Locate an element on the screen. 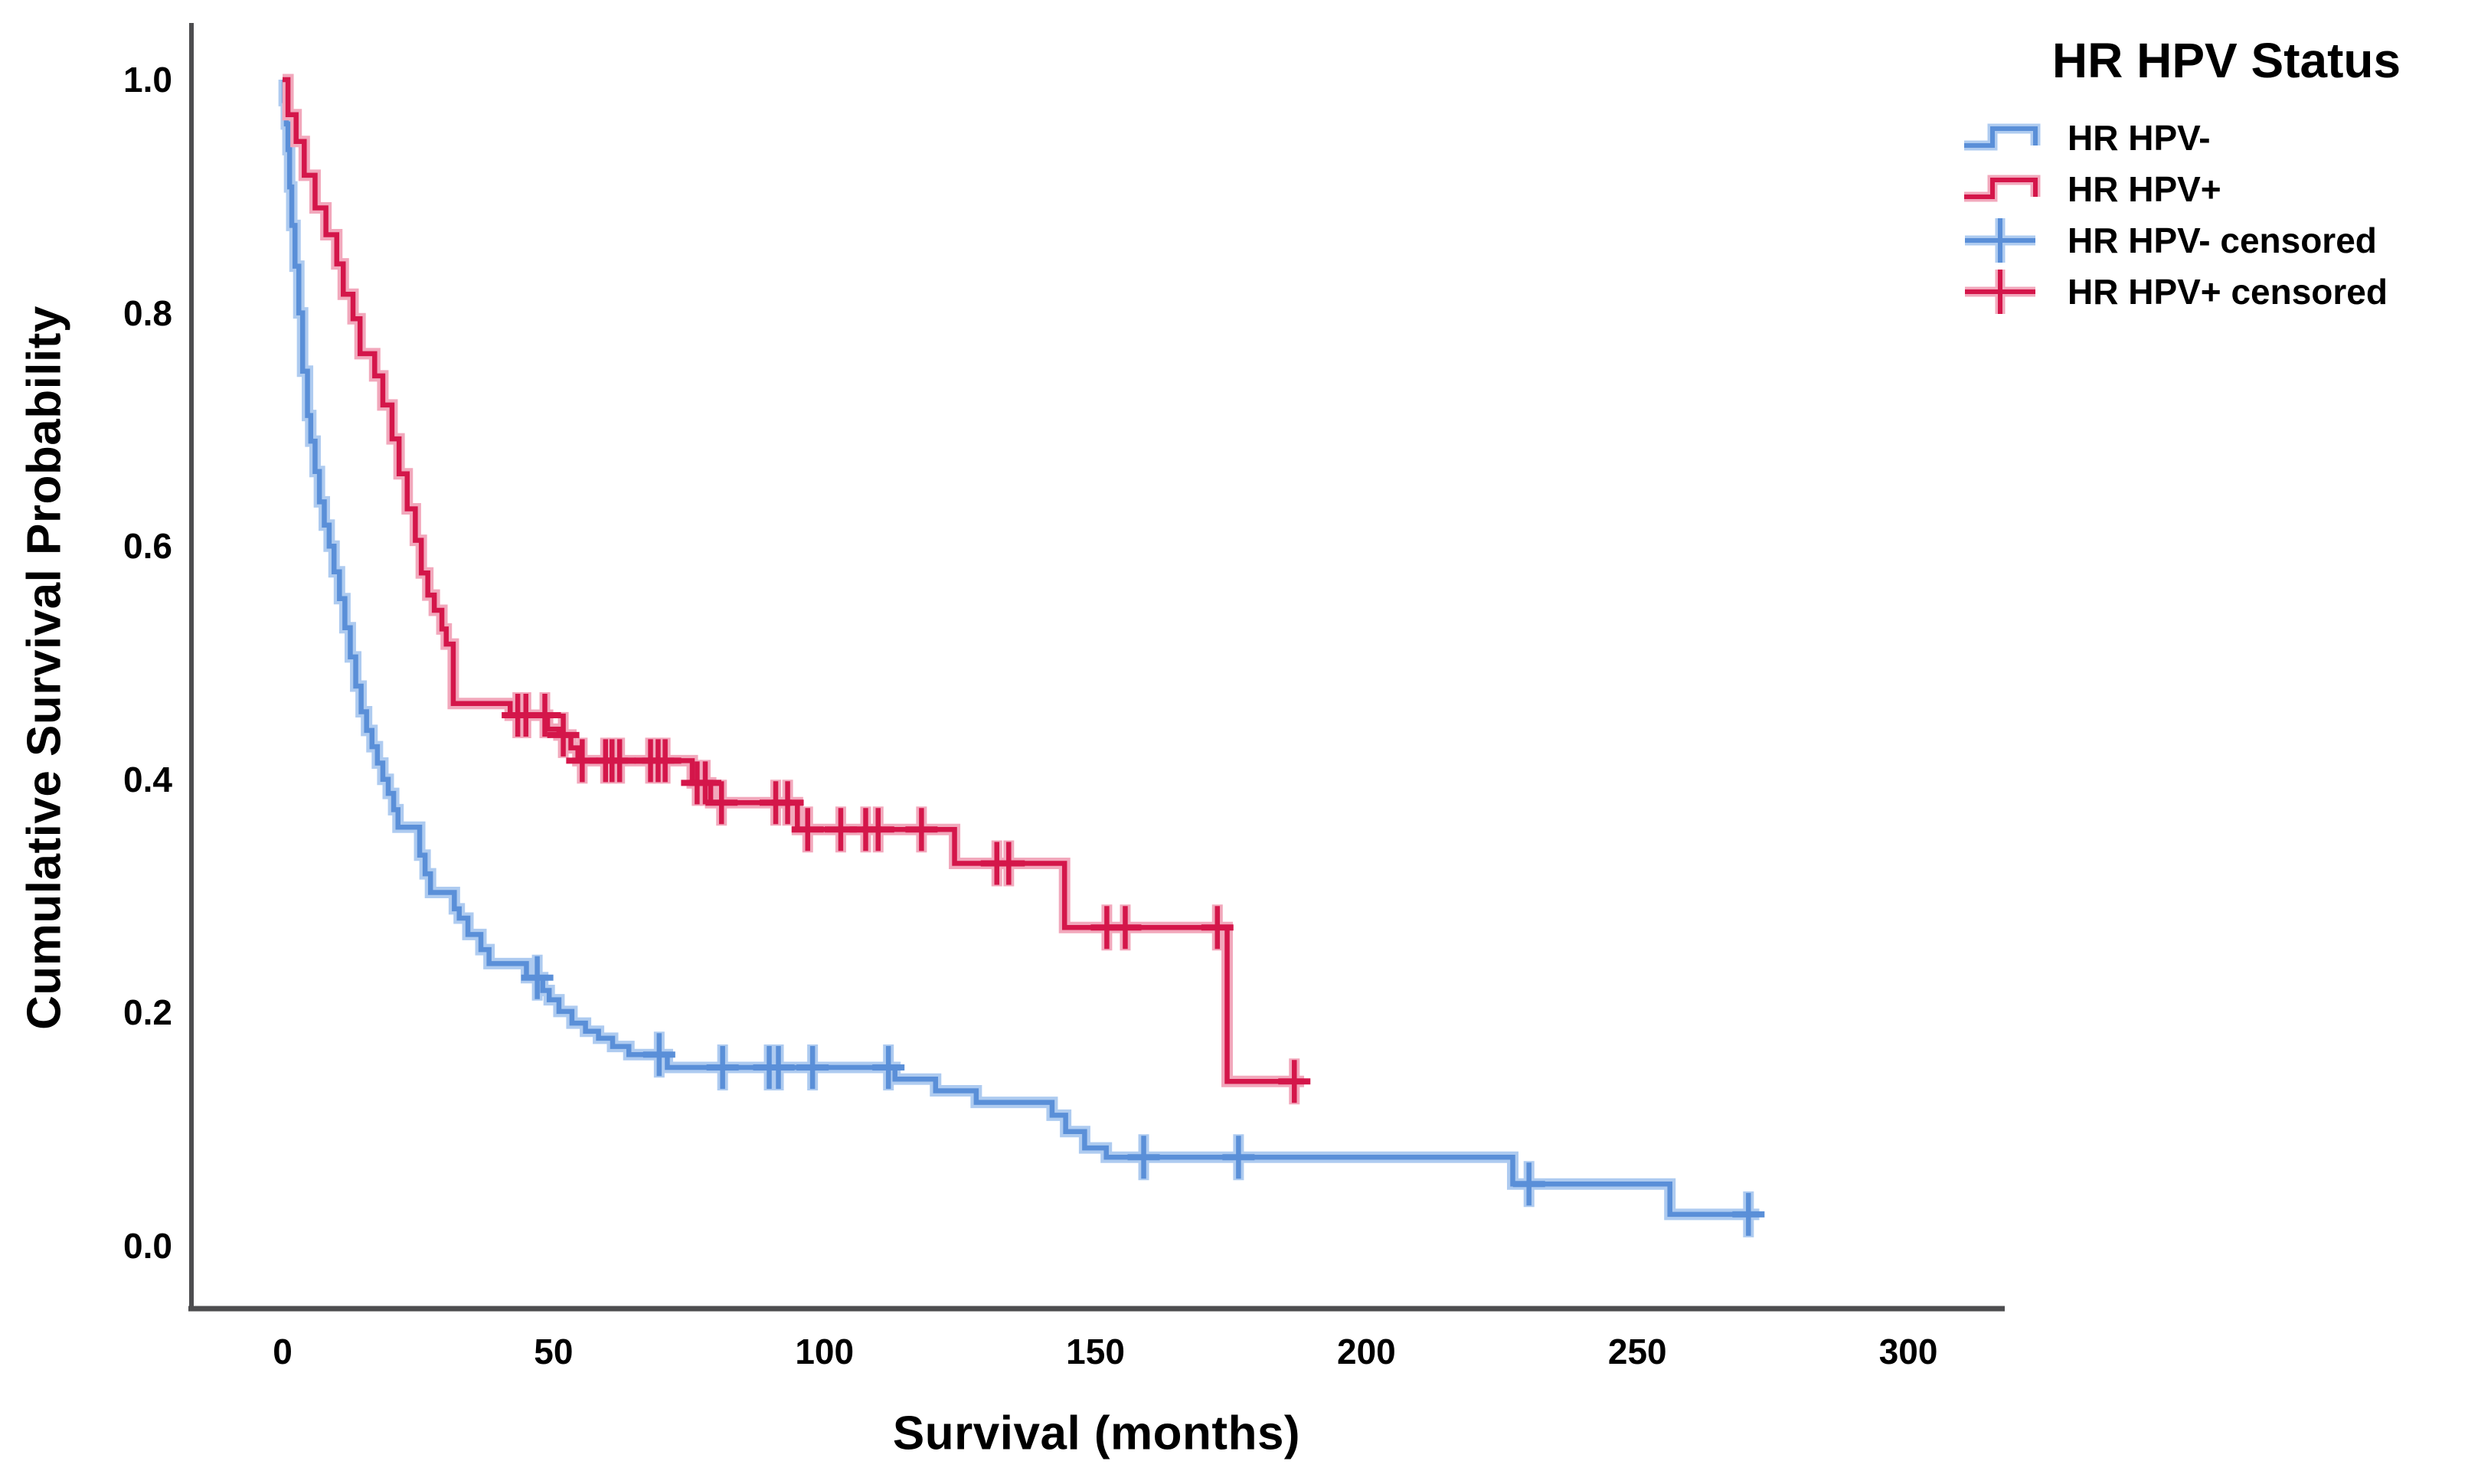  legend-item-hpv-positive-censored: HR HPV+ censored is located at coordinates (2226, 291).